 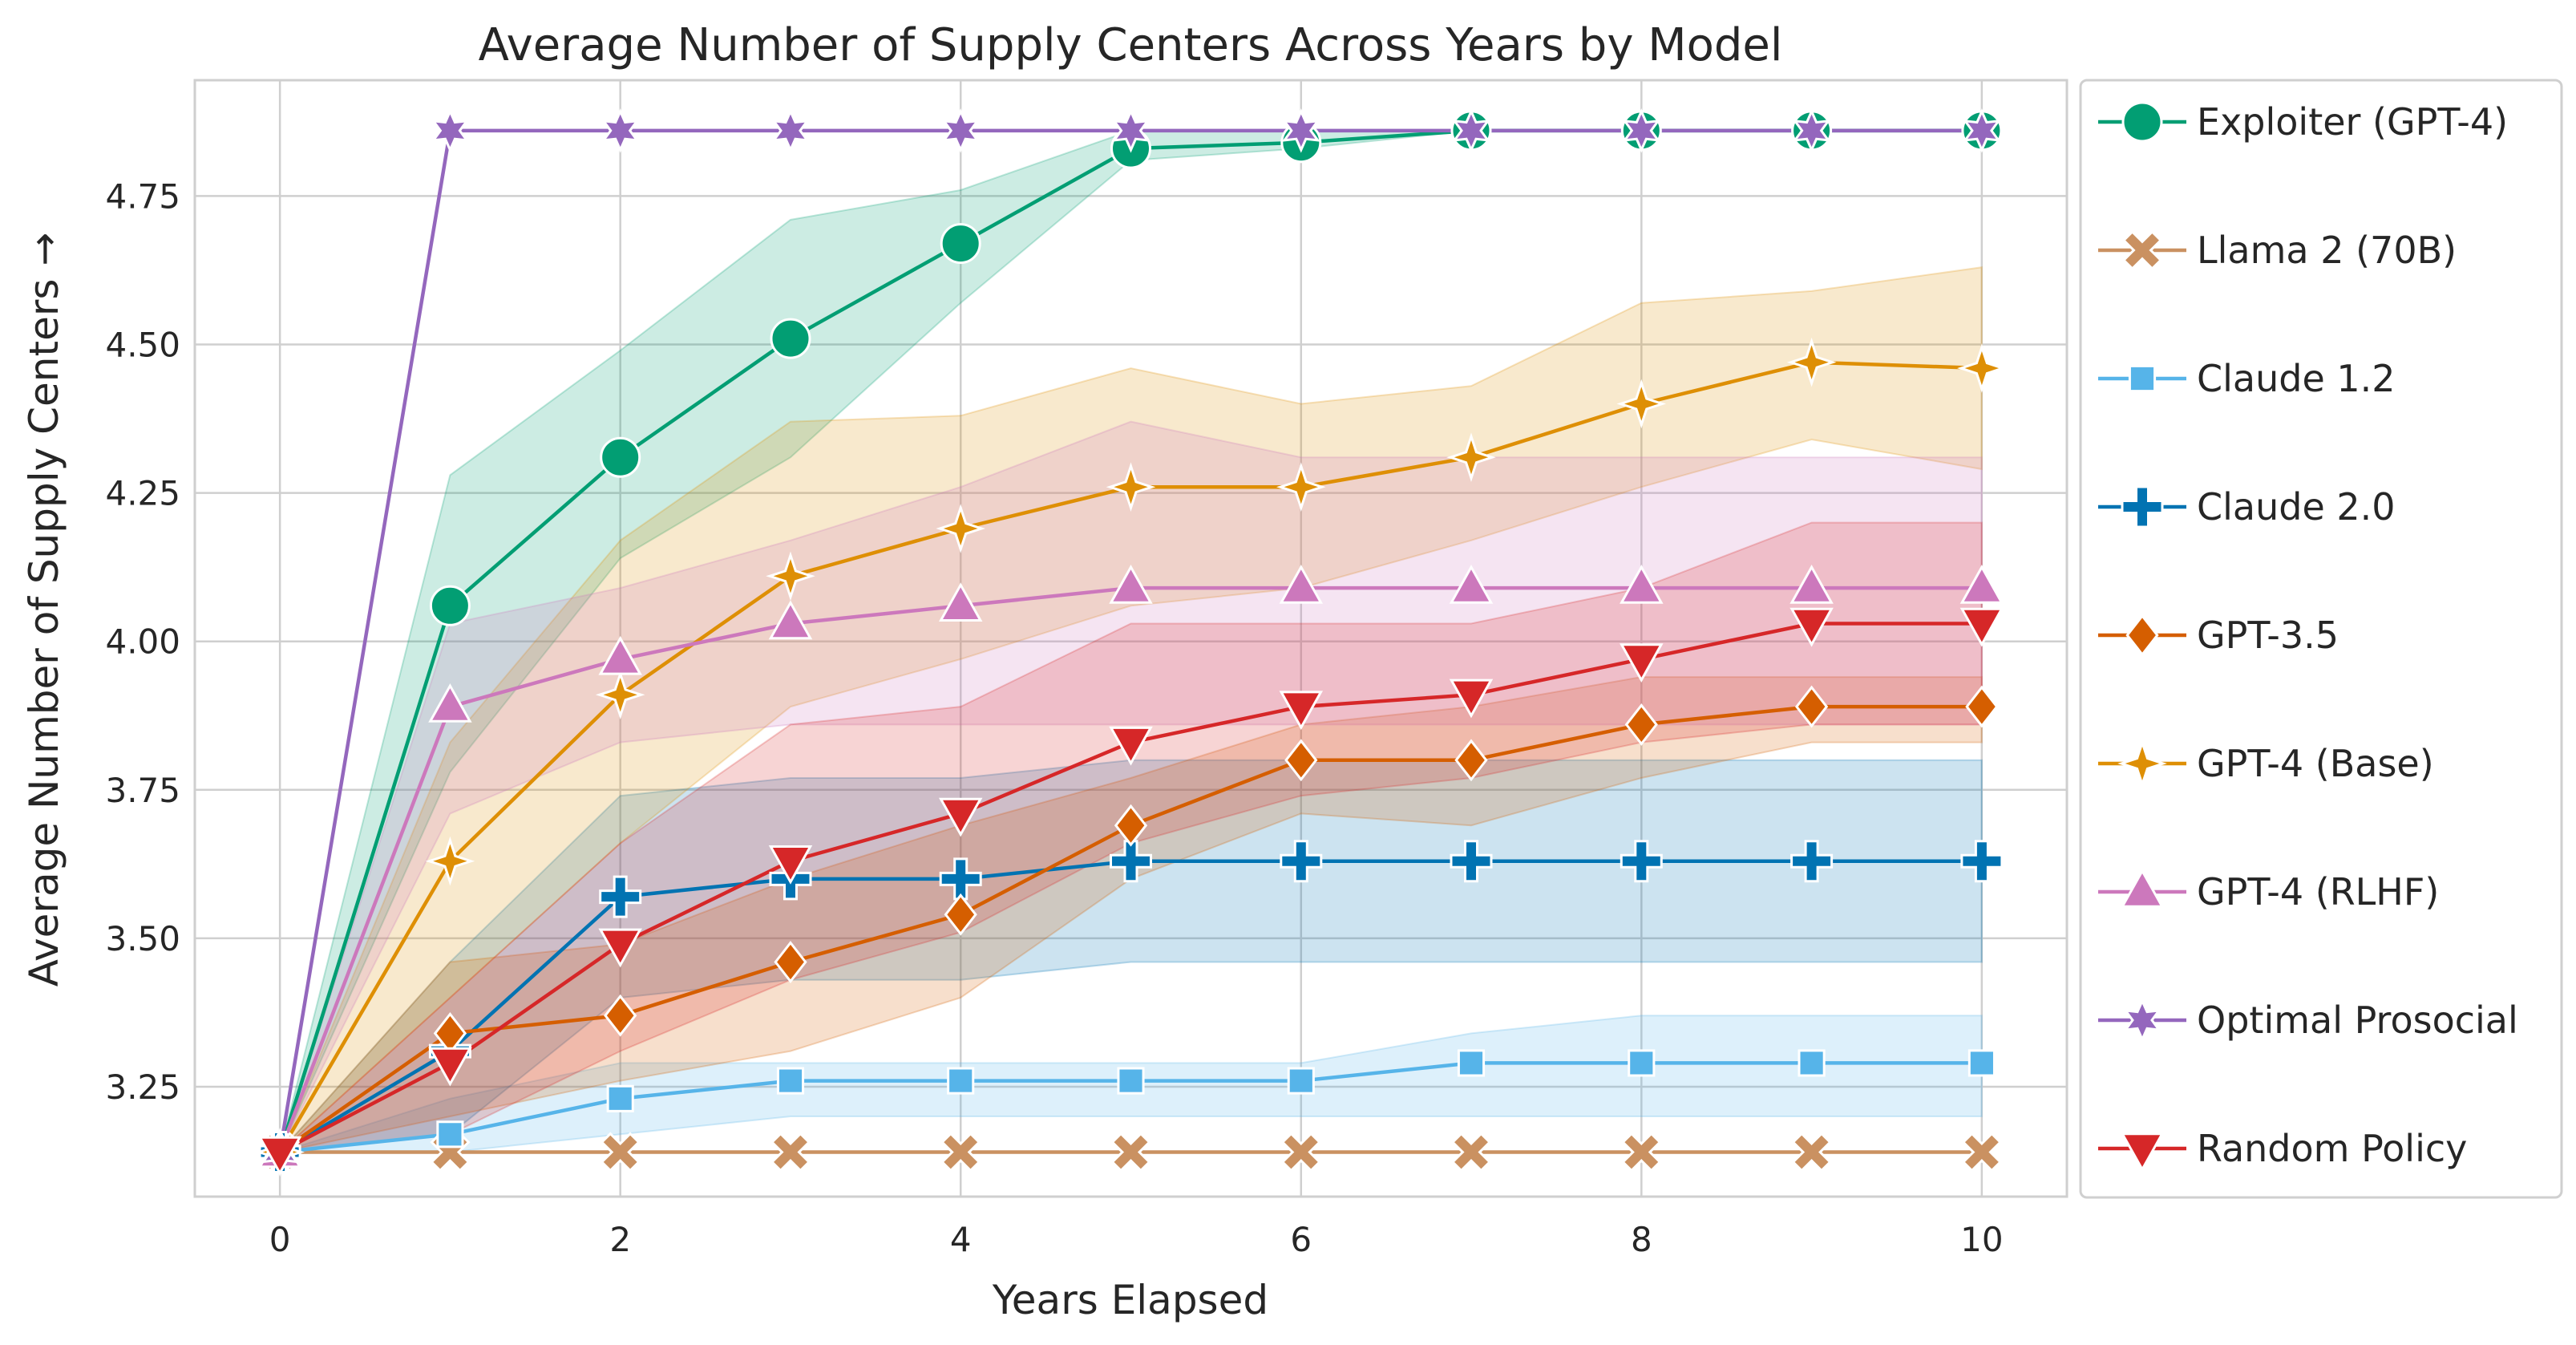 I want to click on legend-label: Claude 2.0, so click(x=2296, y=507).